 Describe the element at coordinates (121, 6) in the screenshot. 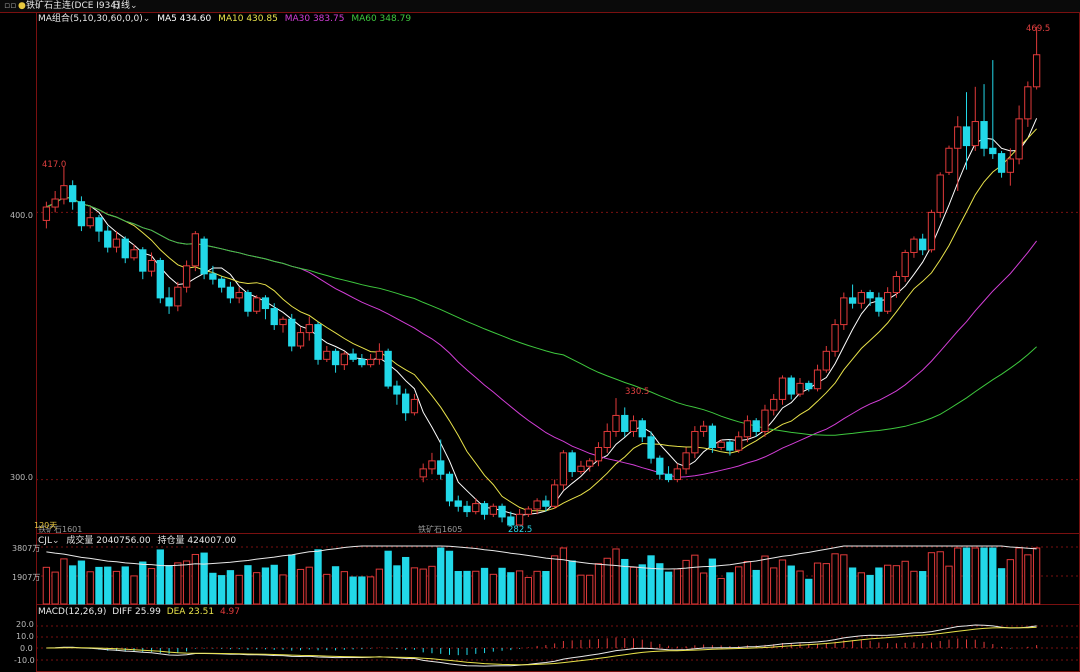

I see `period-label: 日线` at that location.